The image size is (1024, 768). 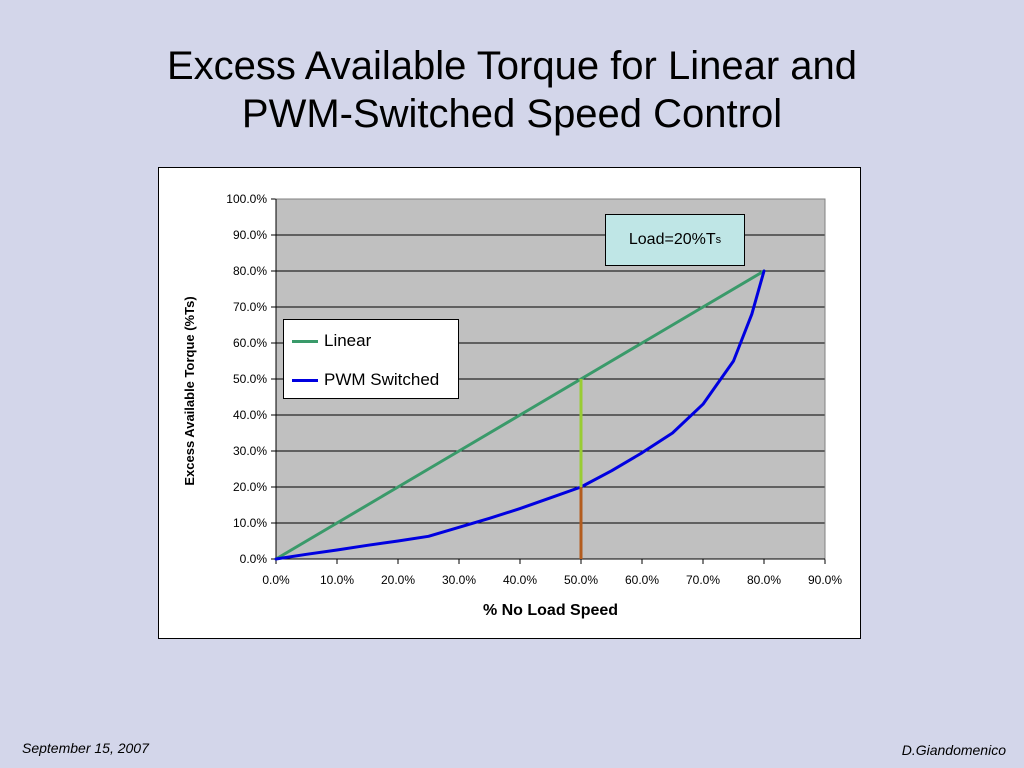 What do you see at coordinates (305, 341) in the screenshot?
I see `legend-swatch-linear` at bounding box center [305, 341].